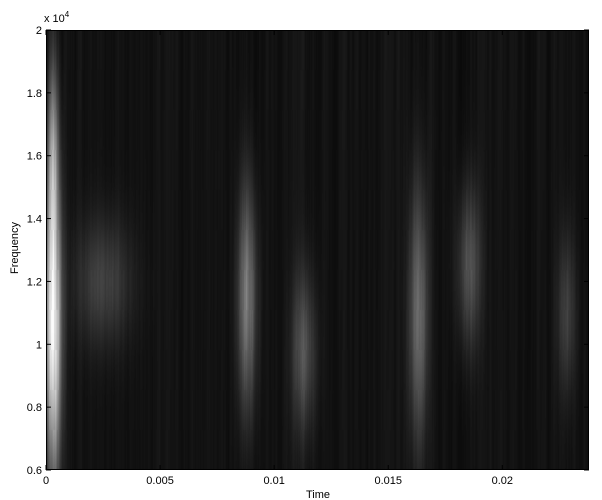 Image resolution: width=602 pixels, height=500 pixels. I want to click on y-tick-label: 0.8, so click(34, 408).